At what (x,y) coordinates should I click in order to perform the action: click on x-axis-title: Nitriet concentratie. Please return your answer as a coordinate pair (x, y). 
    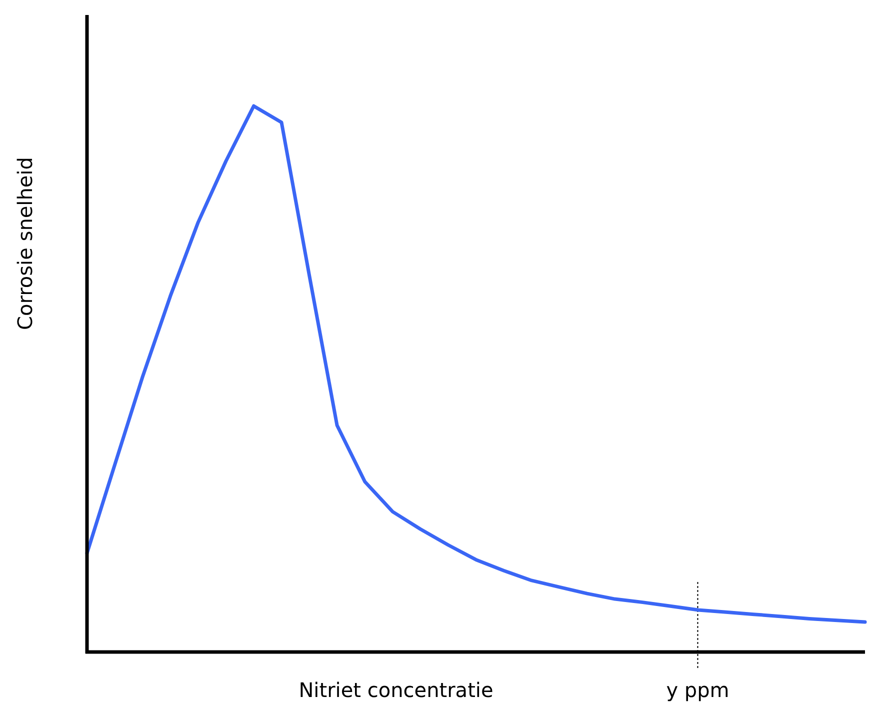
    Looking at the image, I should click on (396, 690).